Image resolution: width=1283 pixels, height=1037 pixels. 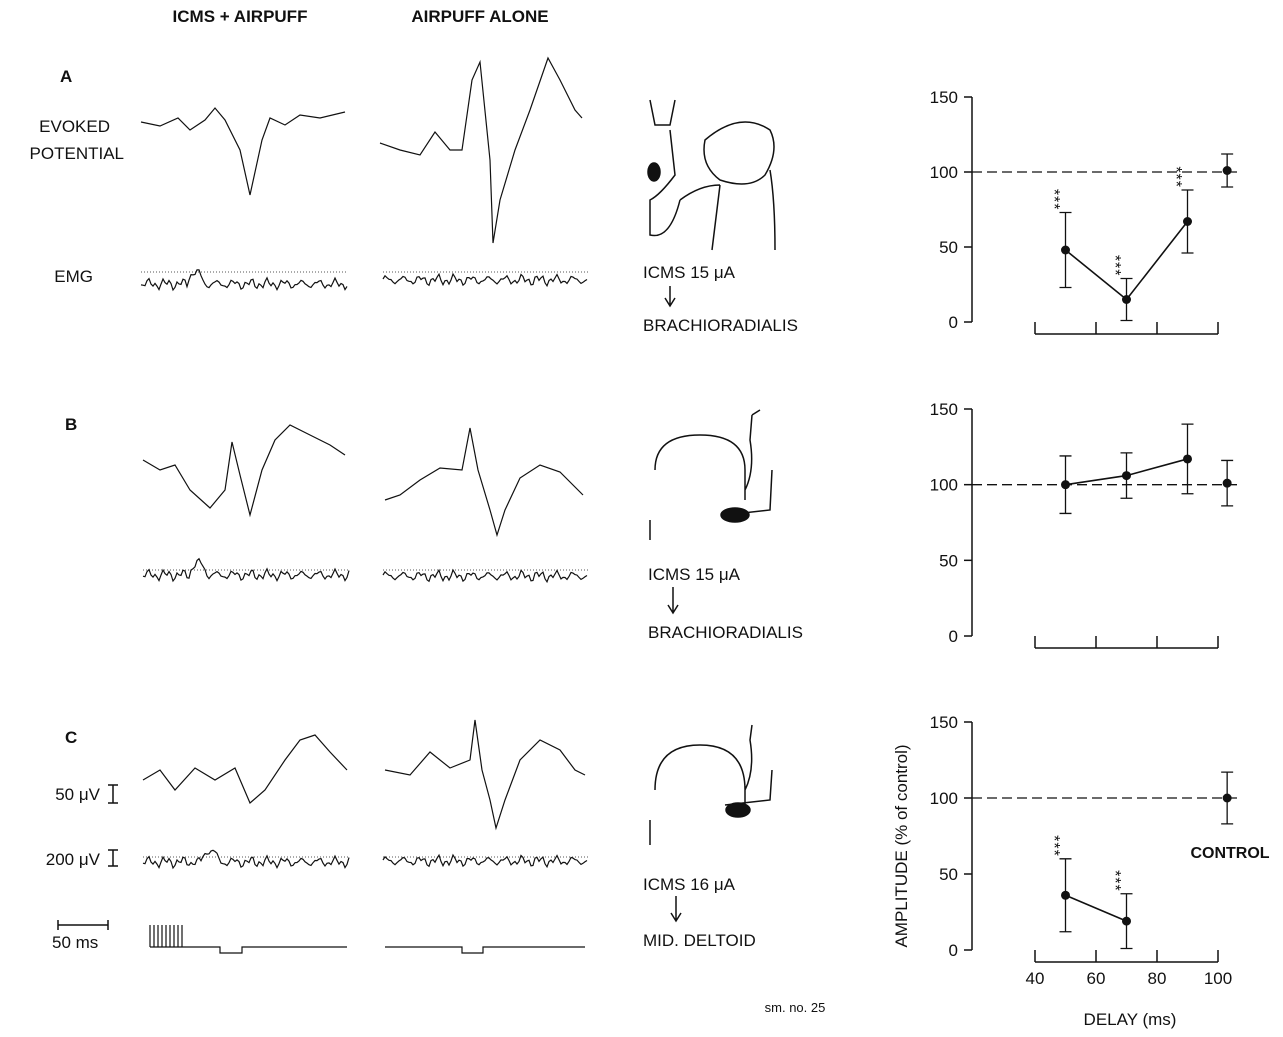 What do you see at coordinates (75, 942) in the screenshot?
I see `scale-label: 50 ms` at bounding box center [75, 942].